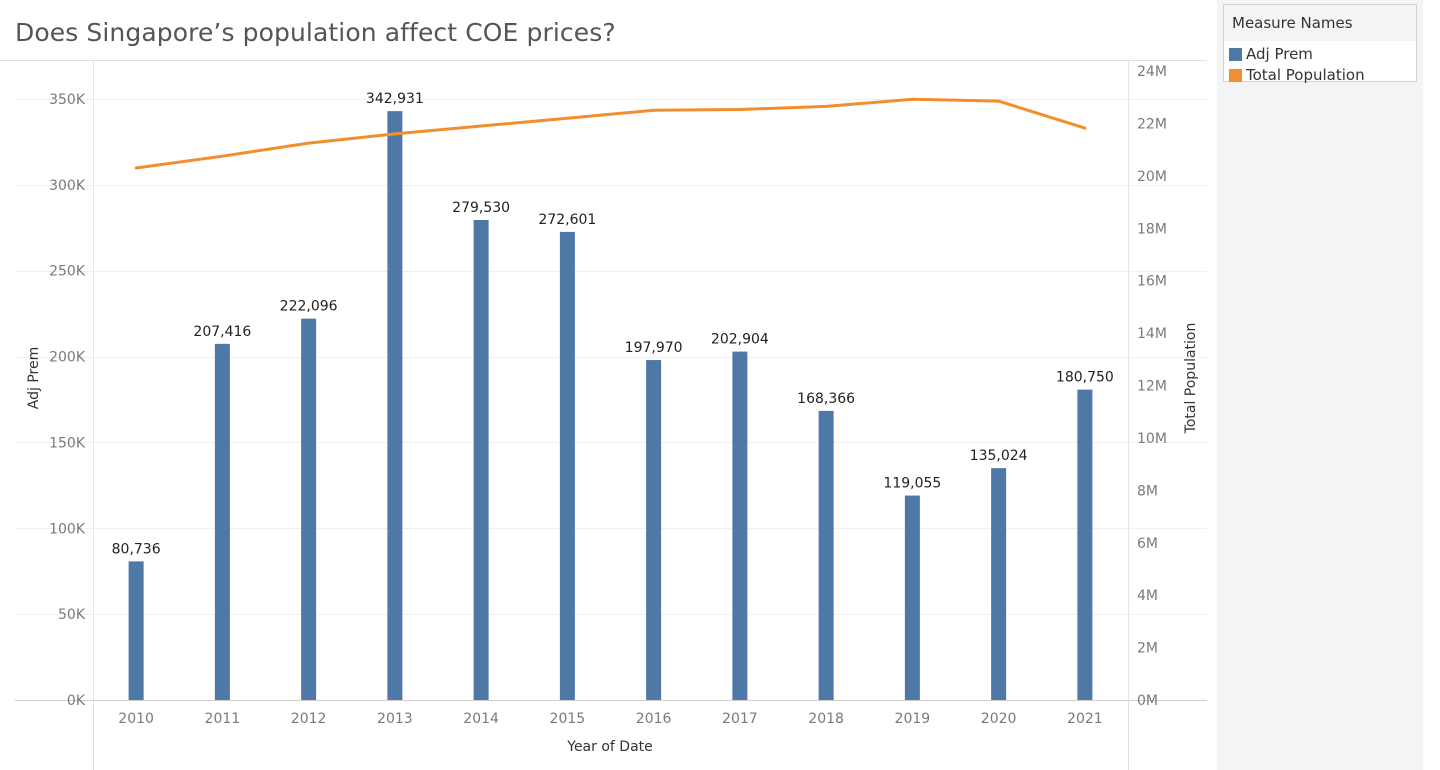  Describe the element at coordinates (76, 701) in the screenshot. I see `left-axis-tick-label: 0K` at that location.